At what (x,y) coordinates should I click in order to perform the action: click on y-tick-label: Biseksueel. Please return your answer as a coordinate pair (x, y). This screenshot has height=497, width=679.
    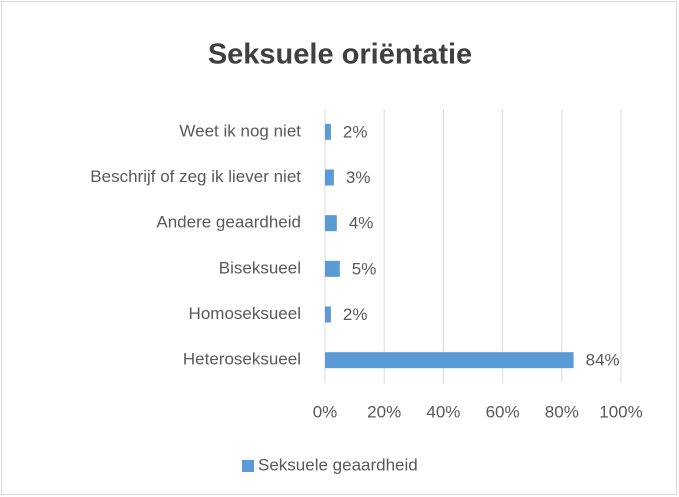
    Looking at the image, I should click on (260, 267).